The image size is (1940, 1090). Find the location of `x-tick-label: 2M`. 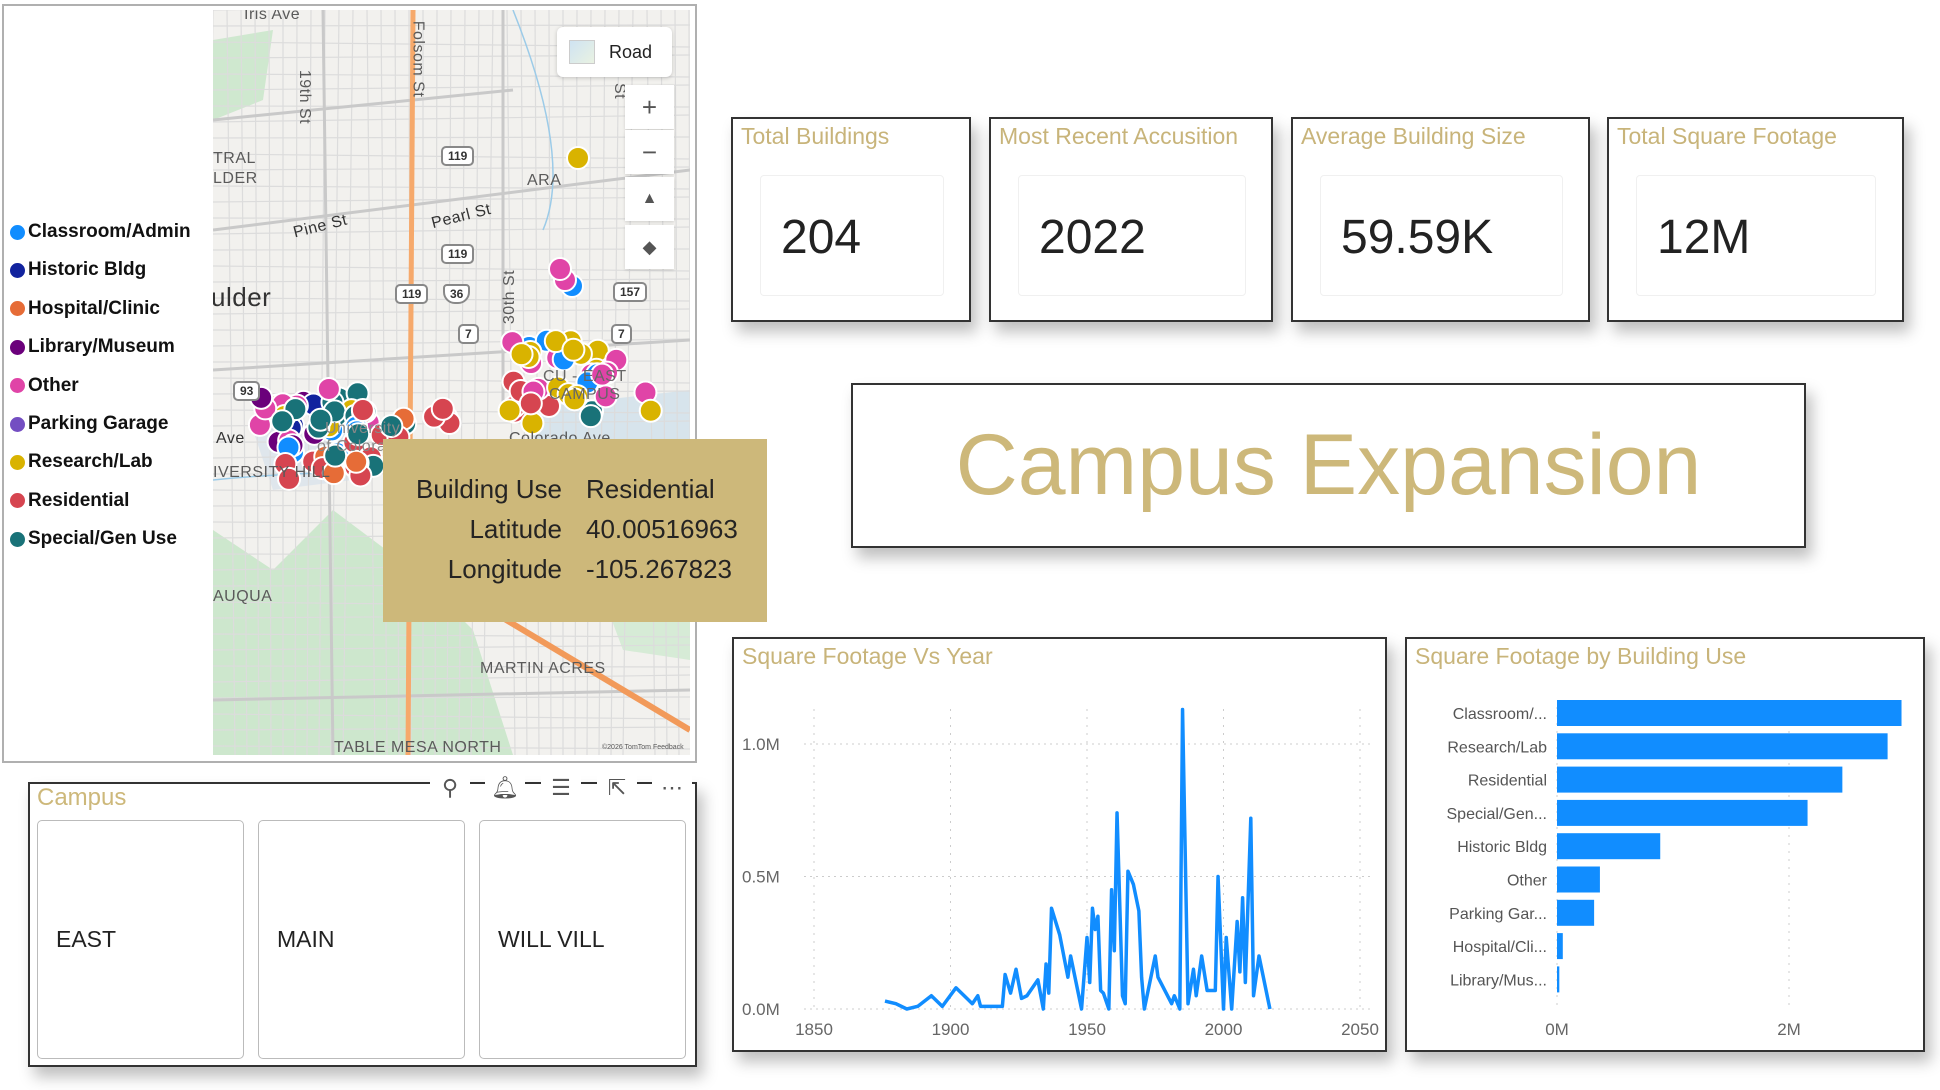

x-tick-label: 2M is located at coordinates (1789, 1029).